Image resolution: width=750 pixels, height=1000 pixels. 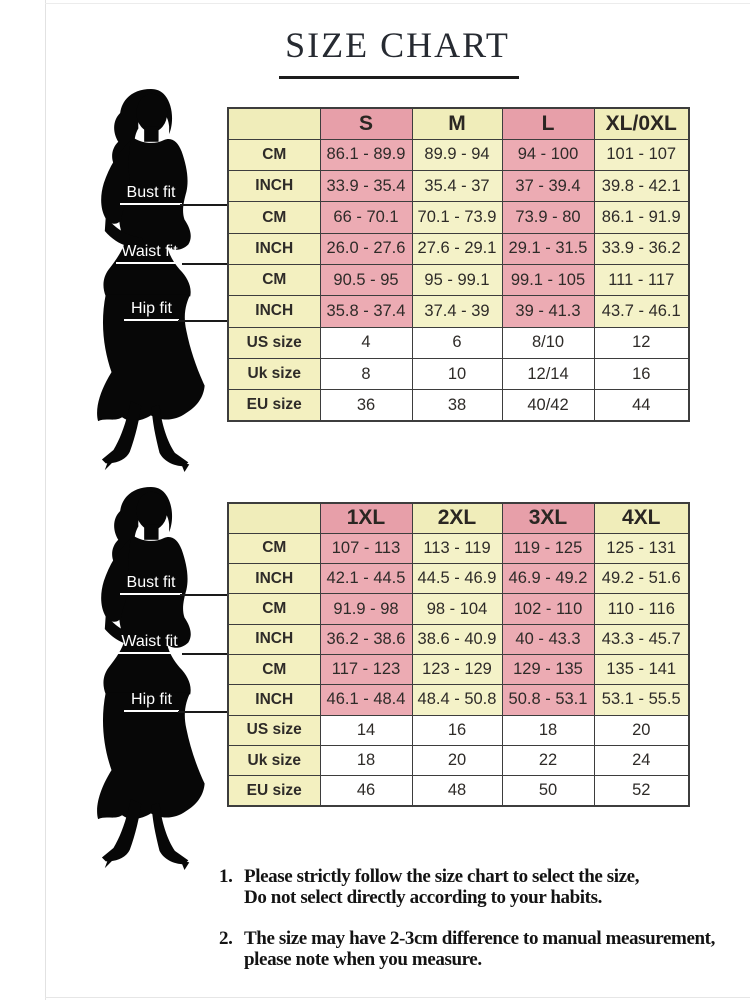 What do you see at coordinates (149, 253) in the screenshot?
I see `waist-fit-label-1: Waist fit` at bounding box center [149, 253].